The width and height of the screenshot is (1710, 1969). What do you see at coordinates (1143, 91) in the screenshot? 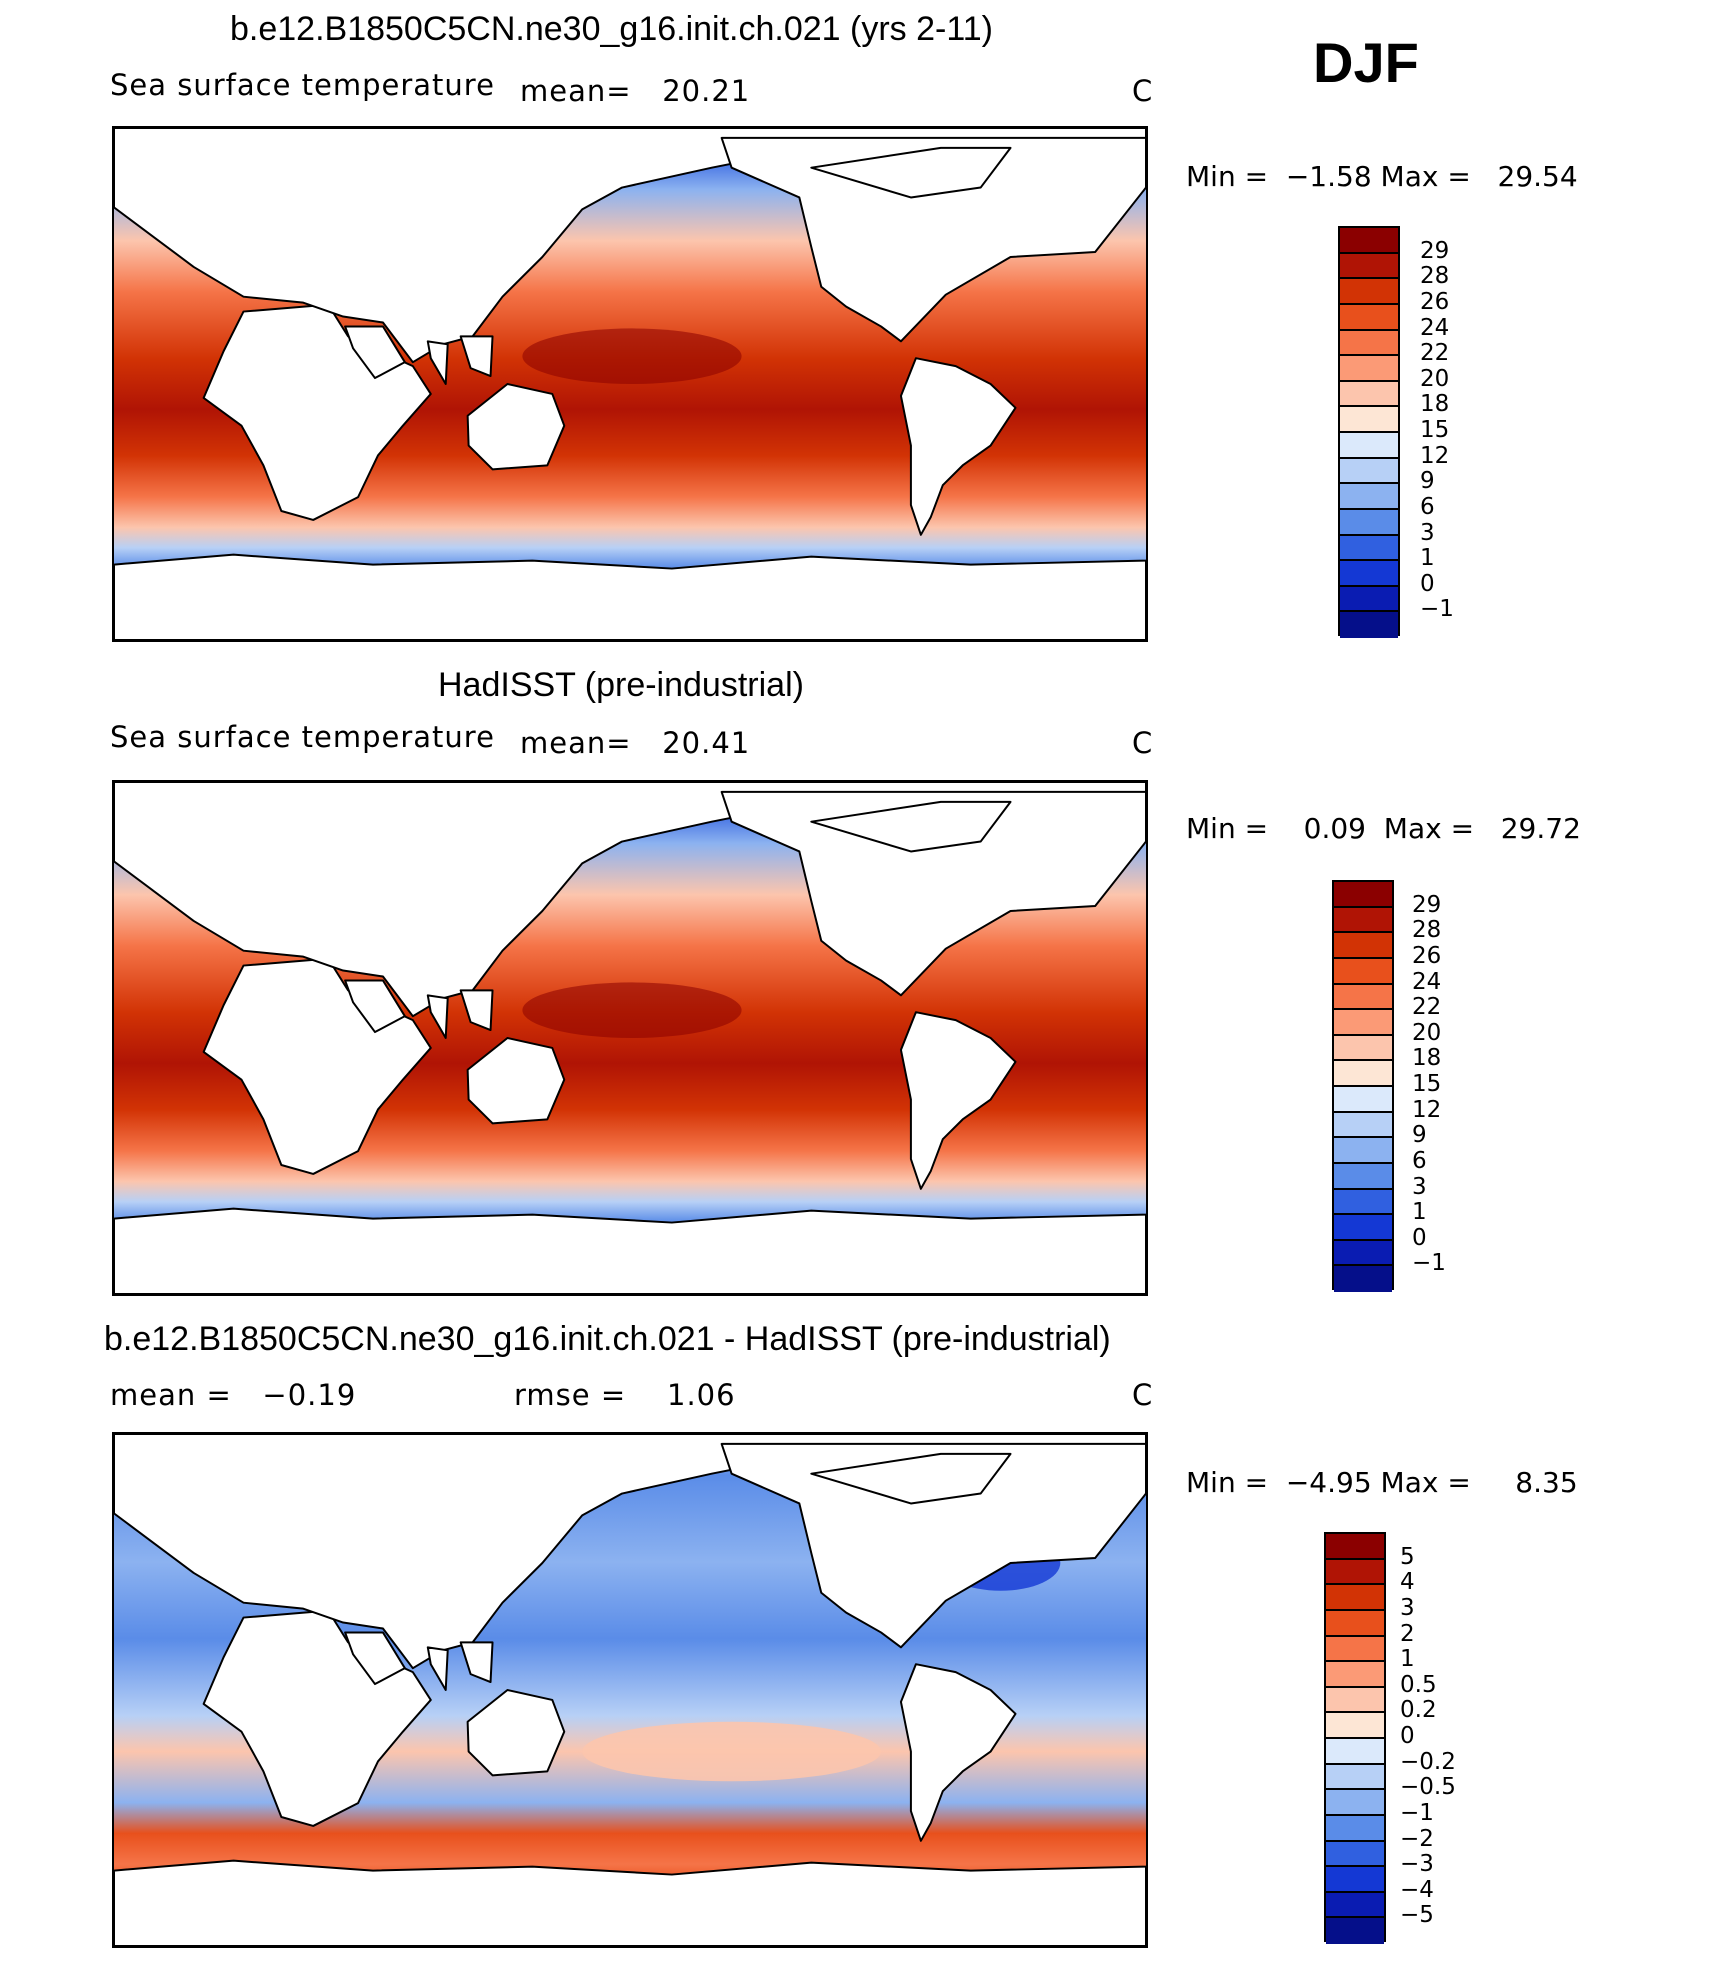
I see `panel-1-units: C` at bounding box center [1143, 91].